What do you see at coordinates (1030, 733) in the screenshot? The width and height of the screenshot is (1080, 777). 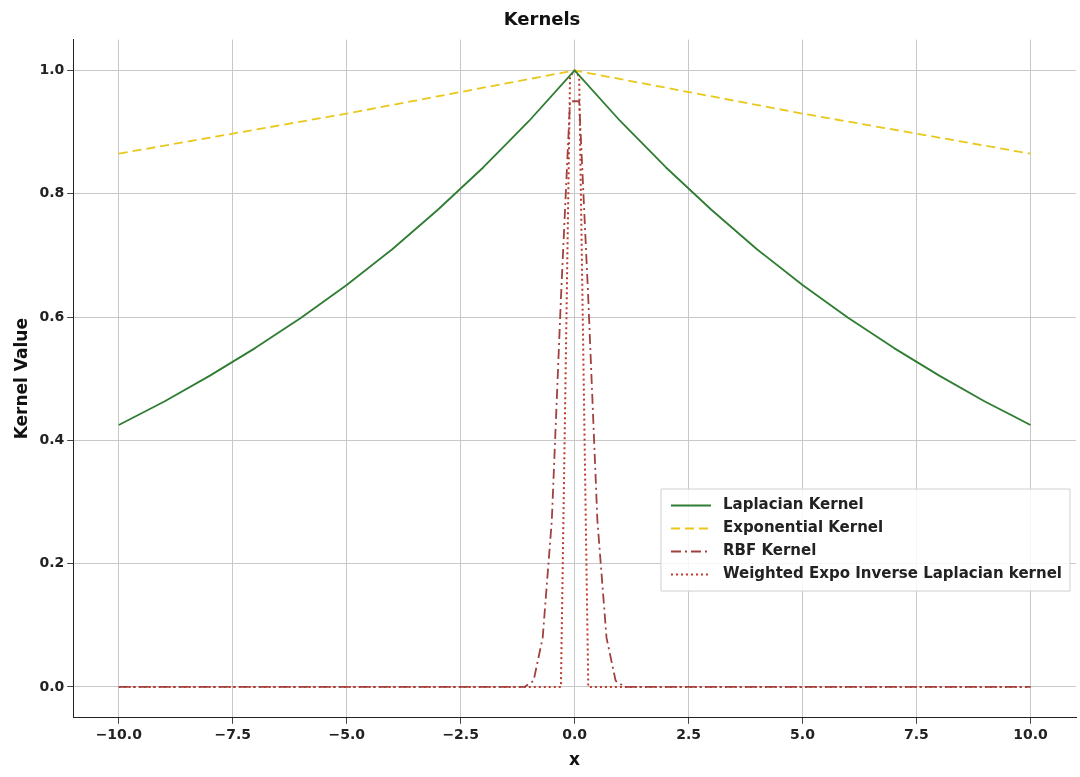 I see `x-tick-label: 10.0` at bounding box center [1030, 733].